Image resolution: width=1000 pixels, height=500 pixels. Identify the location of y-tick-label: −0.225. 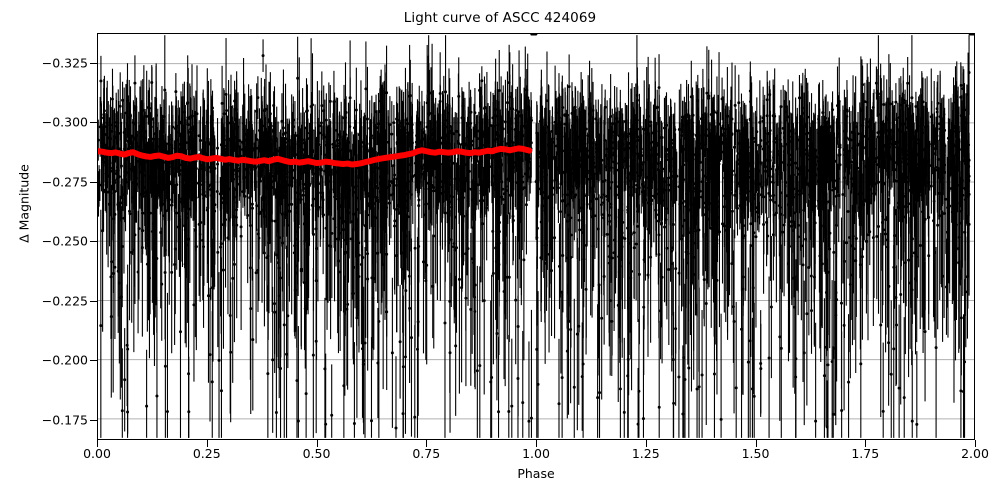
(64, 301).